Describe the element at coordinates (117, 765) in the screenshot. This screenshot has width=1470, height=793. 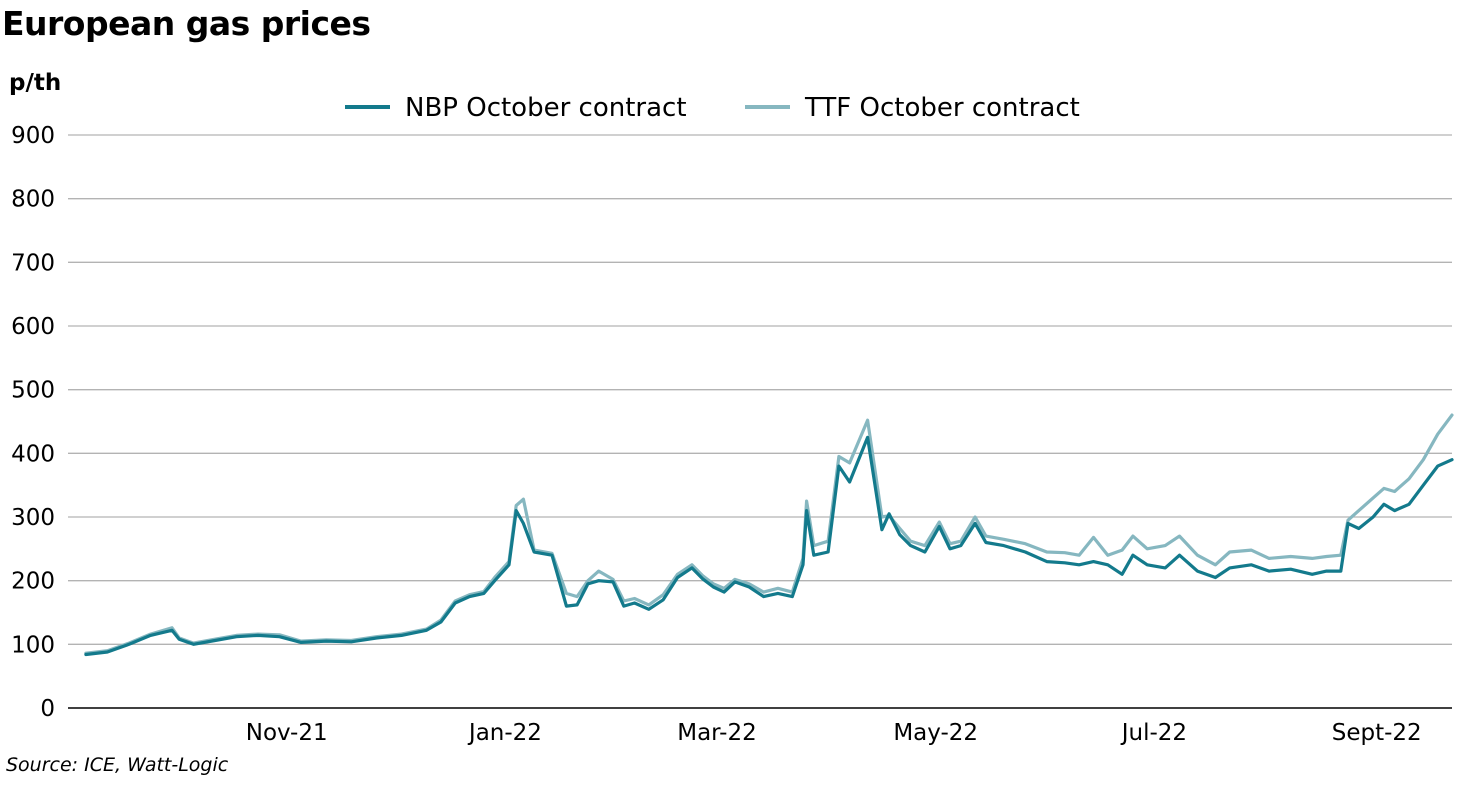
I see `source-note: Source: ICE, Watt-Logic` at that location.